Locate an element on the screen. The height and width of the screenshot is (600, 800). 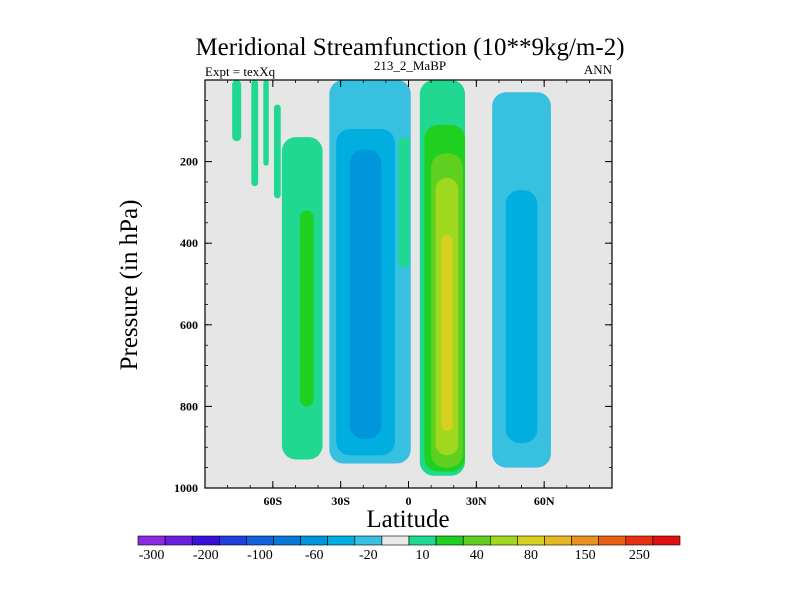
run-label: 213_2_MaBP is located at coordinates (410, 65).